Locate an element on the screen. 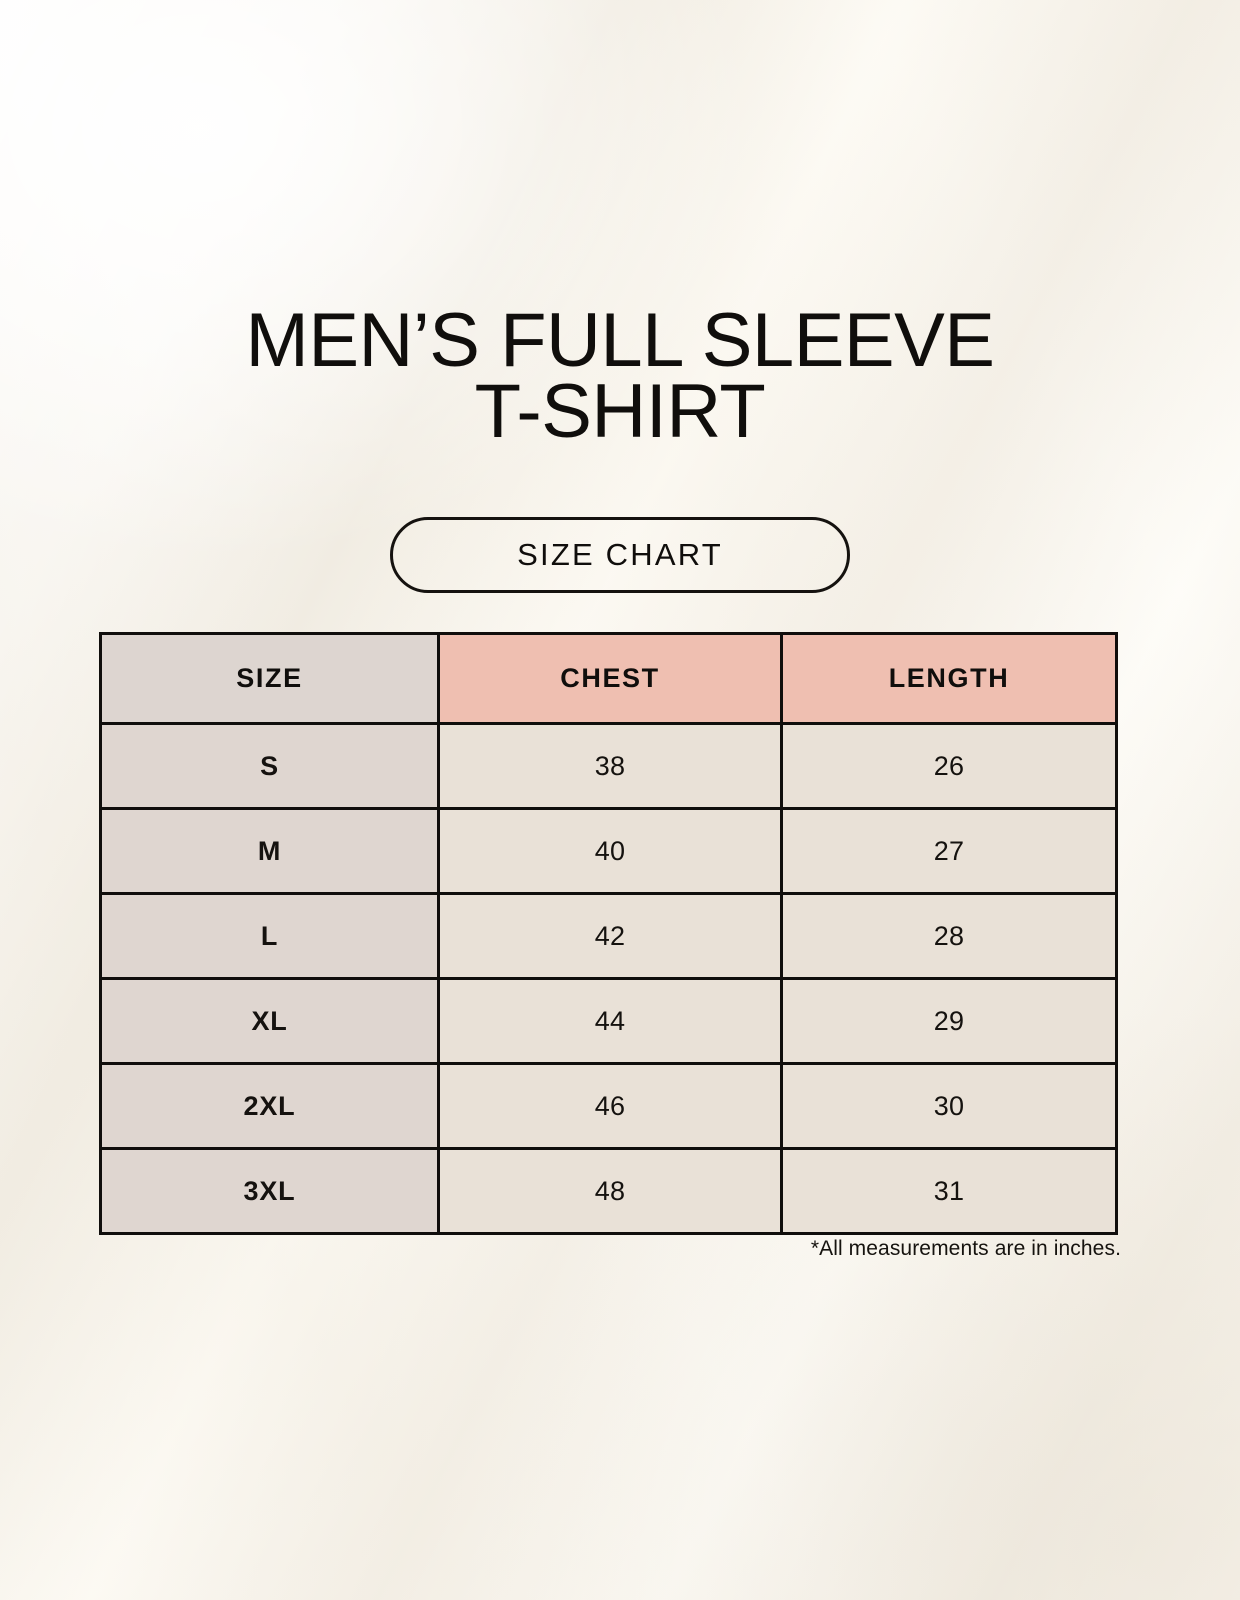  cell-chest: 38 is located at coordinates (610, 766).